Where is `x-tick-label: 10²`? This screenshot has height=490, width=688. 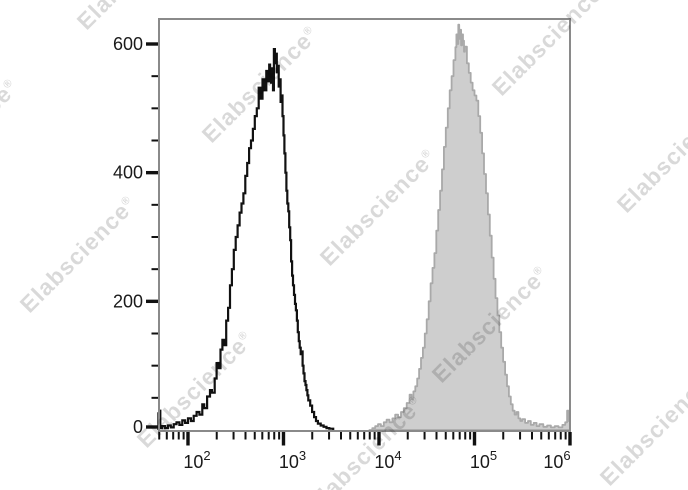 x-tick-label: 10² is located at coordinates (196, 460).